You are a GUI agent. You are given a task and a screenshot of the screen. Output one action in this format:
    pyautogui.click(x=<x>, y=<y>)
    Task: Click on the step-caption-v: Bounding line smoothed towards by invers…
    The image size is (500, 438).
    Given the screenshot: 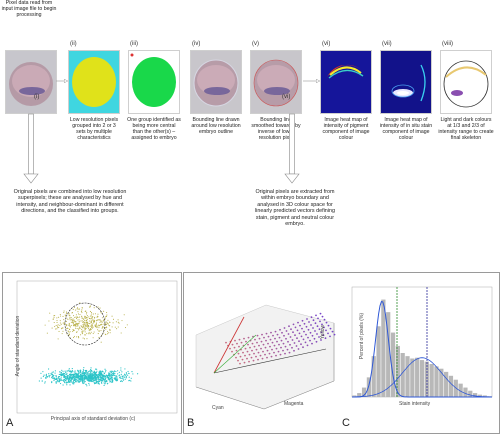 What is the action you would take?
    pyautogui.click(x=276, y=129)
    